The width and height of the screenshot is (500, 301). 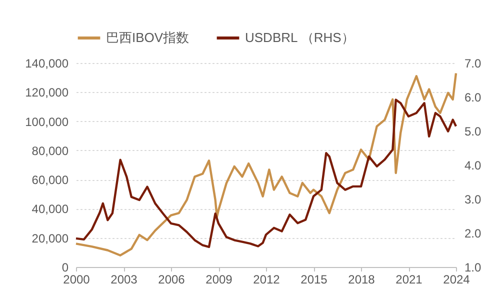 What do you see at coordinates (362, 279) in the screenshot?
I see `x-tick-label: 2018` at bounding box center [362, 279].